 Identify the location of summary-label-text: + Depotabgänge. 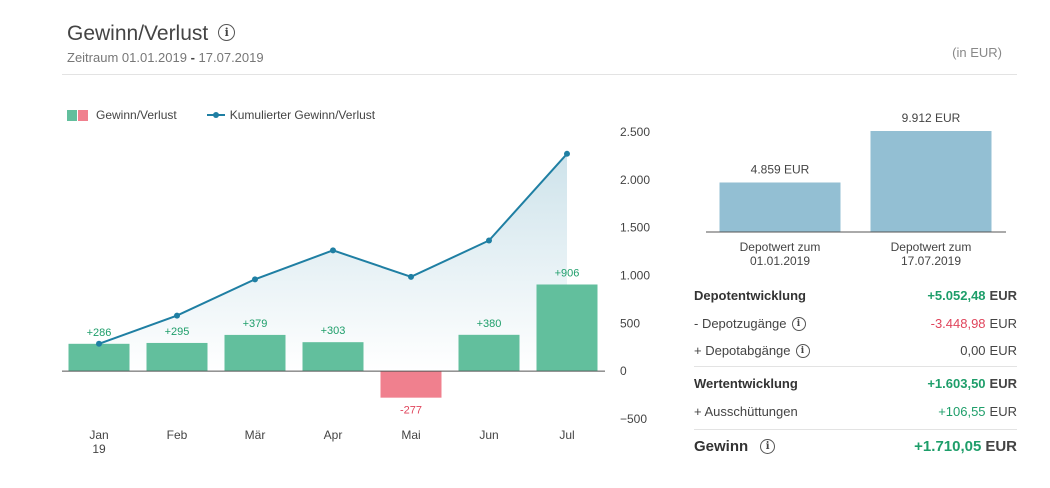
(742, 350).